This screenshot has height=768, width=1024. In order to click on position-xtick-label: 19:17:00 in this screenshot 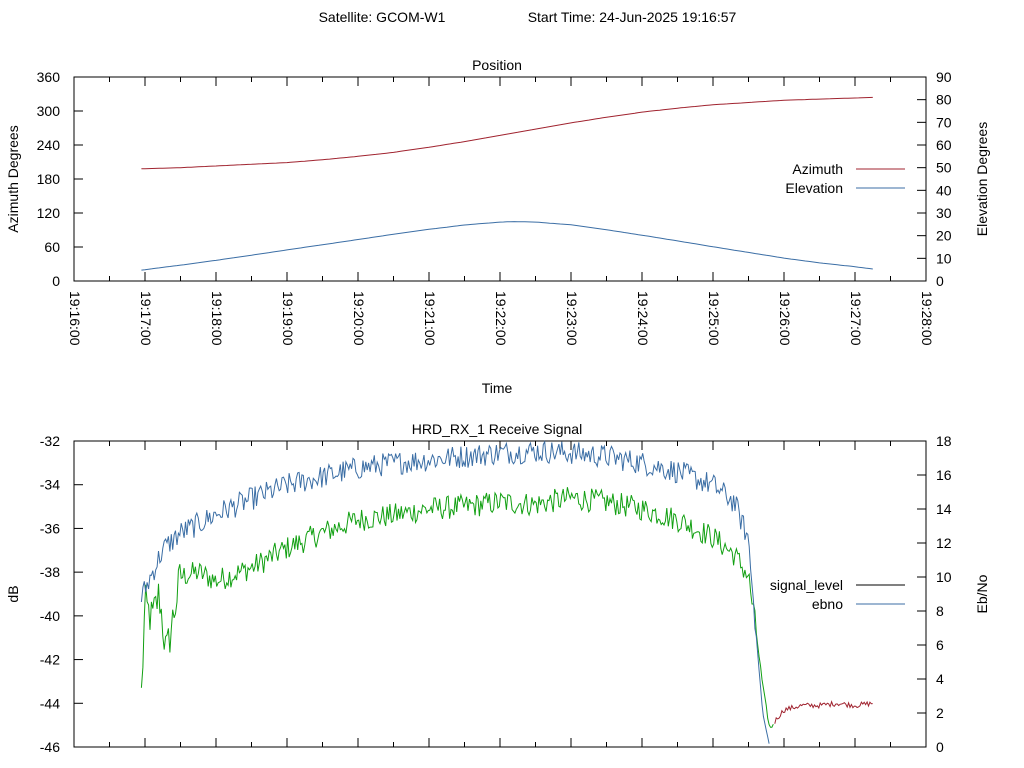, I will do `click(146, 318)`.